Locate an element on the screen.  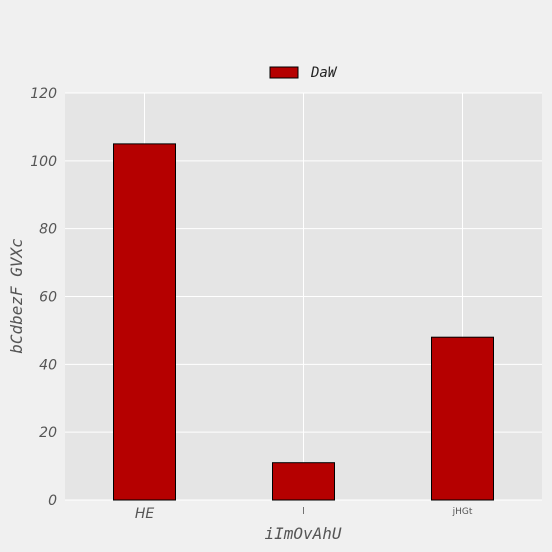
x-tick-label: HE is located at coordinates (145, 514).